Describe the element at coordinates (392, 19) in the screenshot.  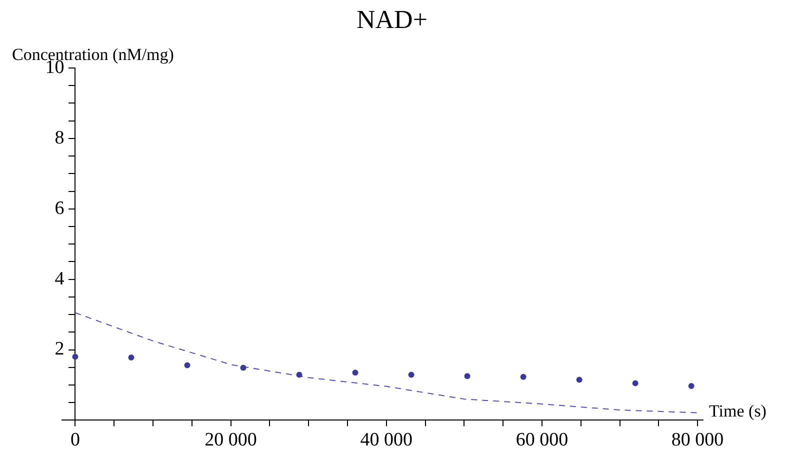
I see `chart-title: NAD+` at that location.